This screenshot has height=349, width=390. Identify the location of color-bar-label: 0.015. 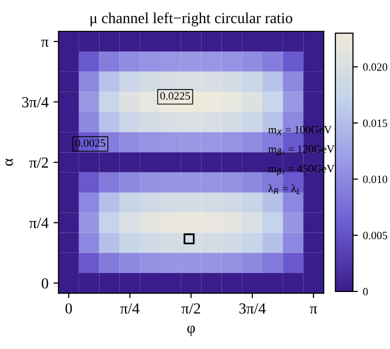
(375, 123).